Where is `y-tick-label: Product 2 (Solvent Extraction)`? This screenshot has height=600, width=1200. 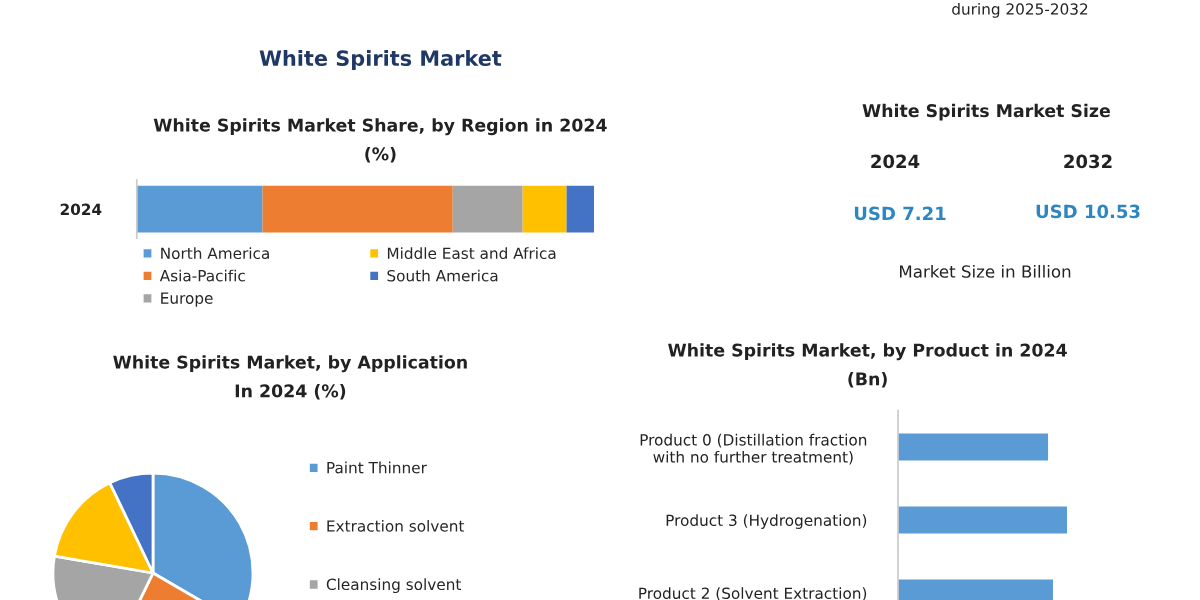
y-tick-label: Product 2 (Solvent Extraction) is located at coordinates (753, 593).